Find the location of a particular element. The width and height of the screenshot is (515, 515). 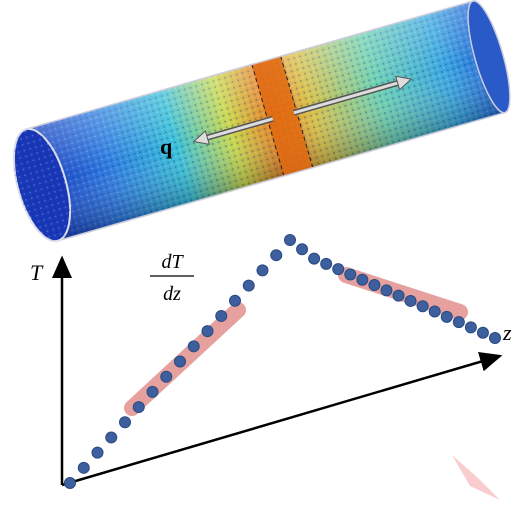

y-axis-label: T is located at coordinates (37, 272).